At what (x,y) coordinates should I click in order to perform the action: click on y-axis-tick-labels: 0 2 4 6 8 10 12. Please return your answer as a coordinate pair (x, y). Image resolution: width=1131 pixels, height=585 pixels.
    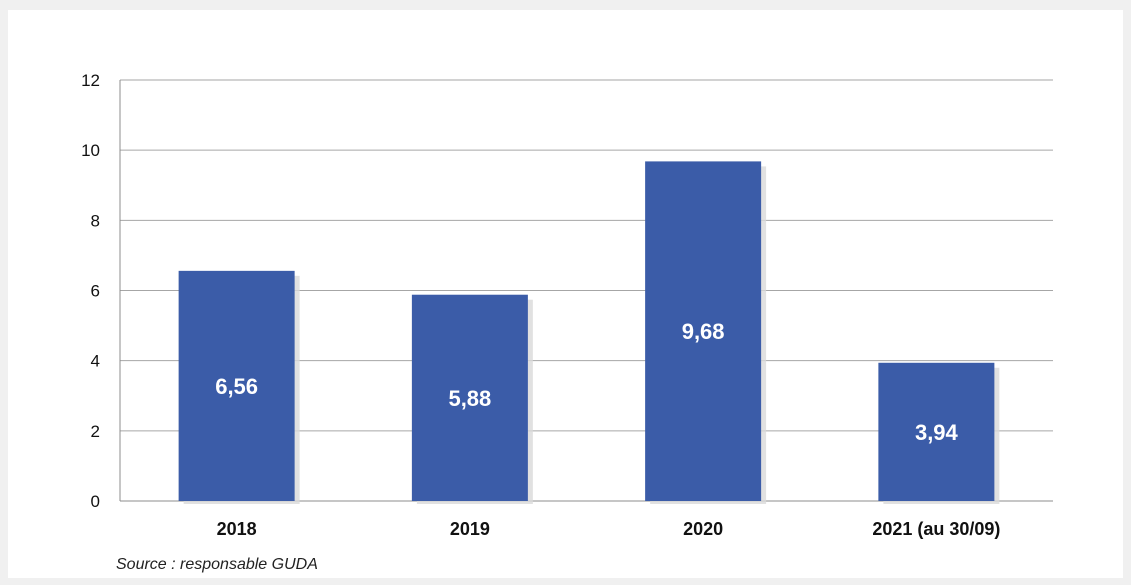
    Looking at the image, I should click on (90, 291).